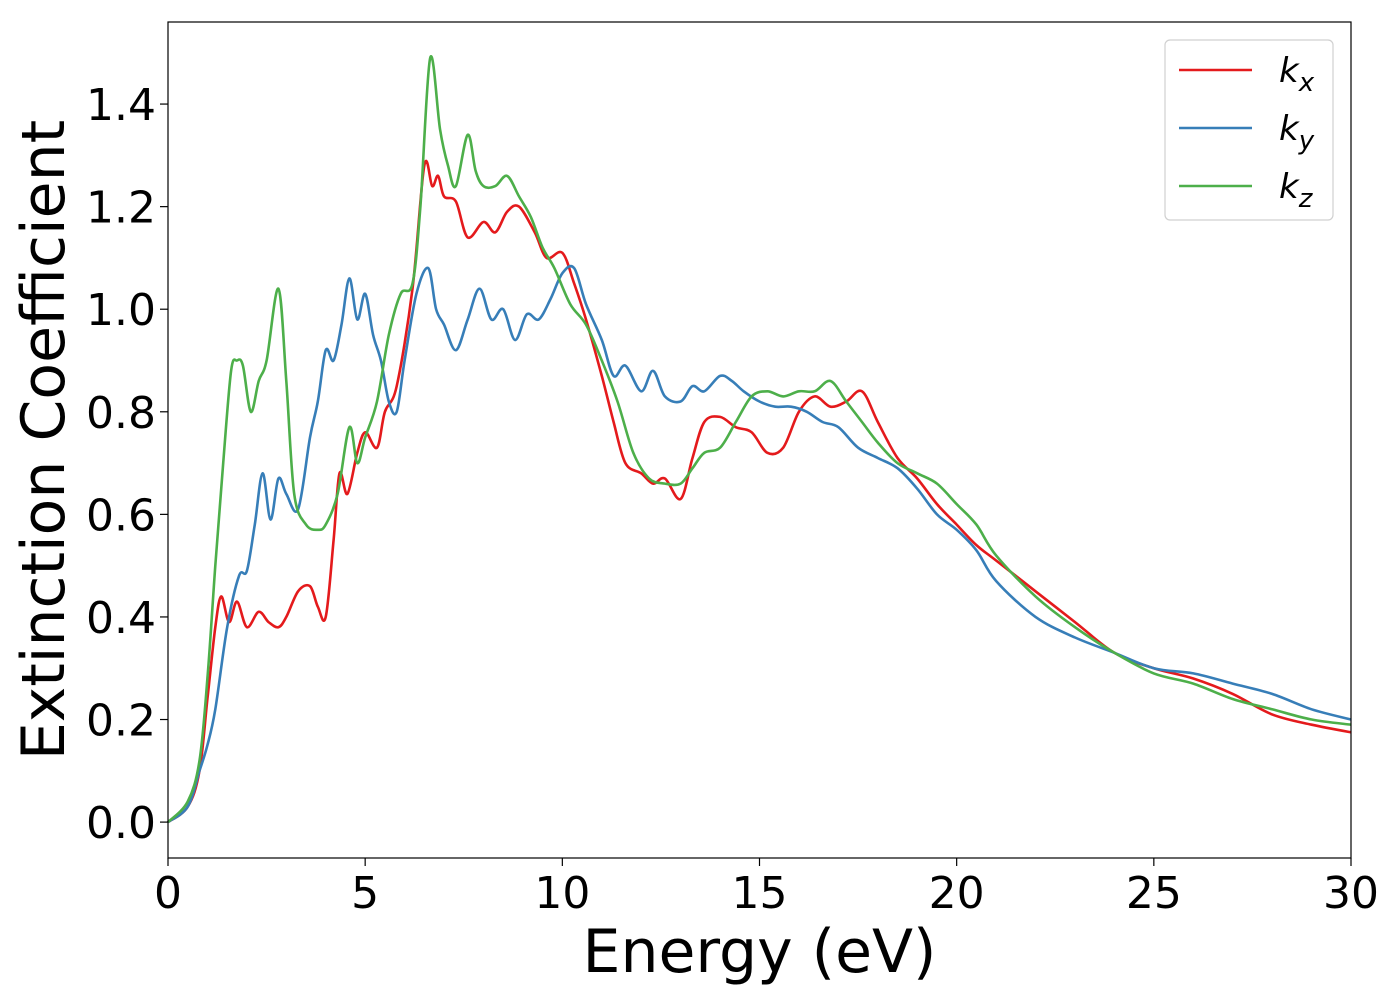 Image resolution: width=1400 pixels, height=1000 pixels. Describe the element at coordinates (121, 105) in the screenshot. I see `y-tick-label: 1.4` at that location.